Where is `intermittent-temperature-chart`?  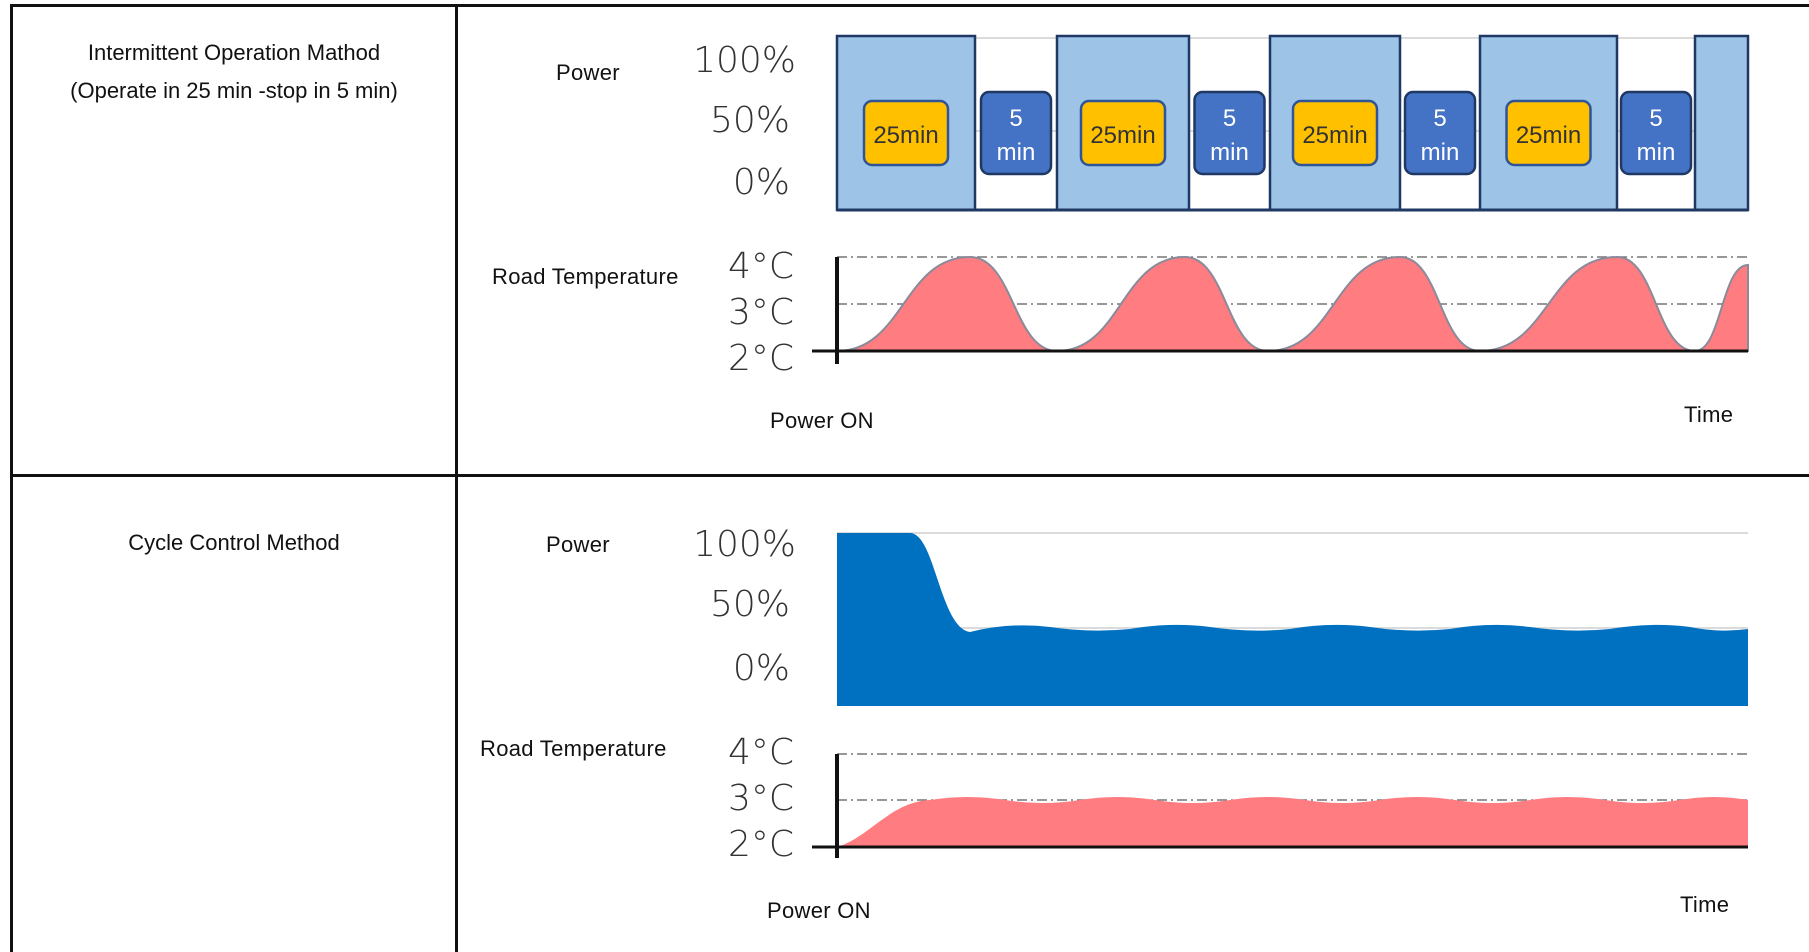
intermittent-temperature-chart is located at coordinates (1280, 309).